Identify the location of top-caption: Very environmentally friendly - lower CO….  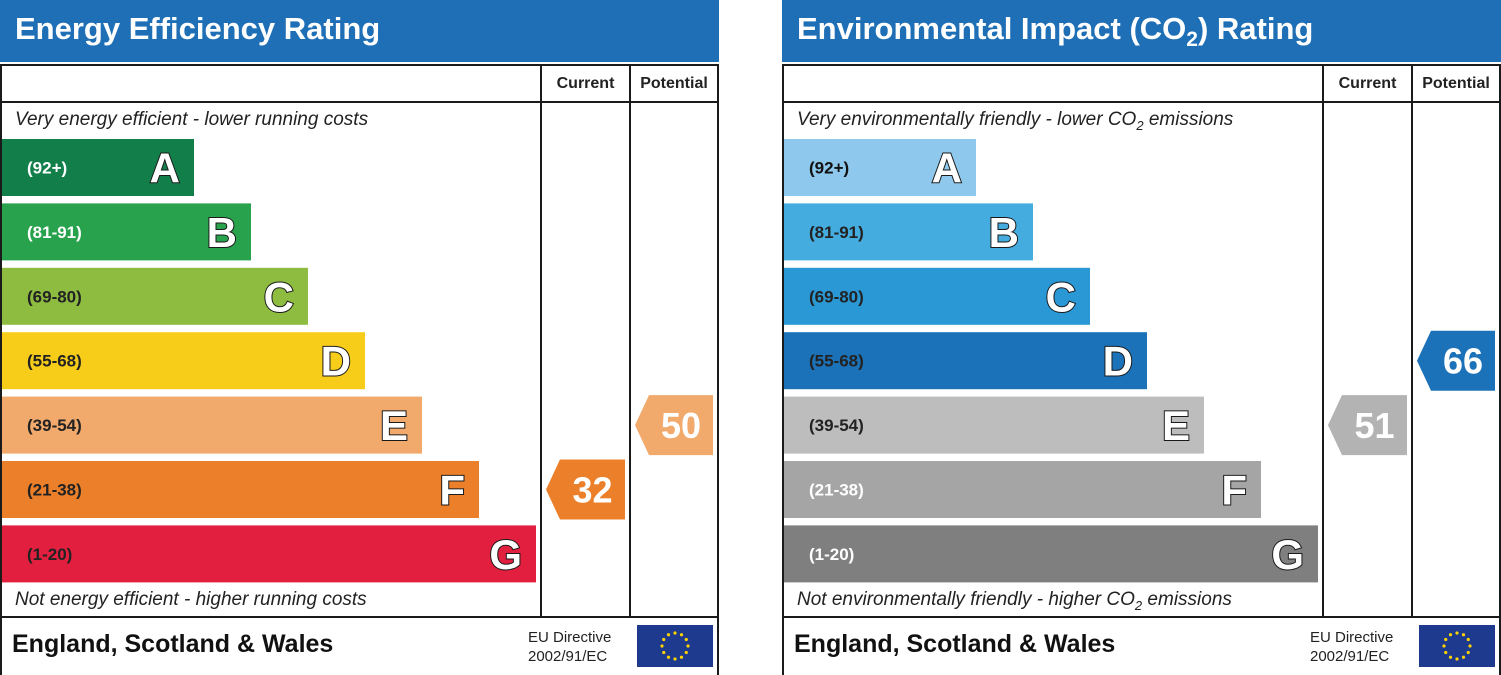
(1015, 121).